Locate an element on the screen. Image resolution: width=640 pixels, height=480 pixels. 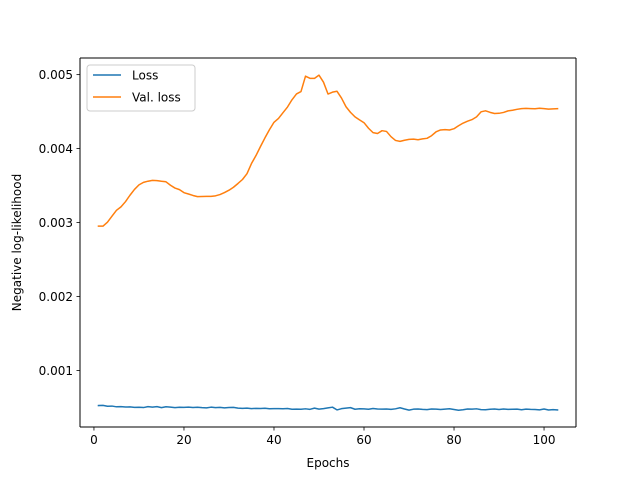
x-tick-label: 20 is located at coordinates (183, 440).